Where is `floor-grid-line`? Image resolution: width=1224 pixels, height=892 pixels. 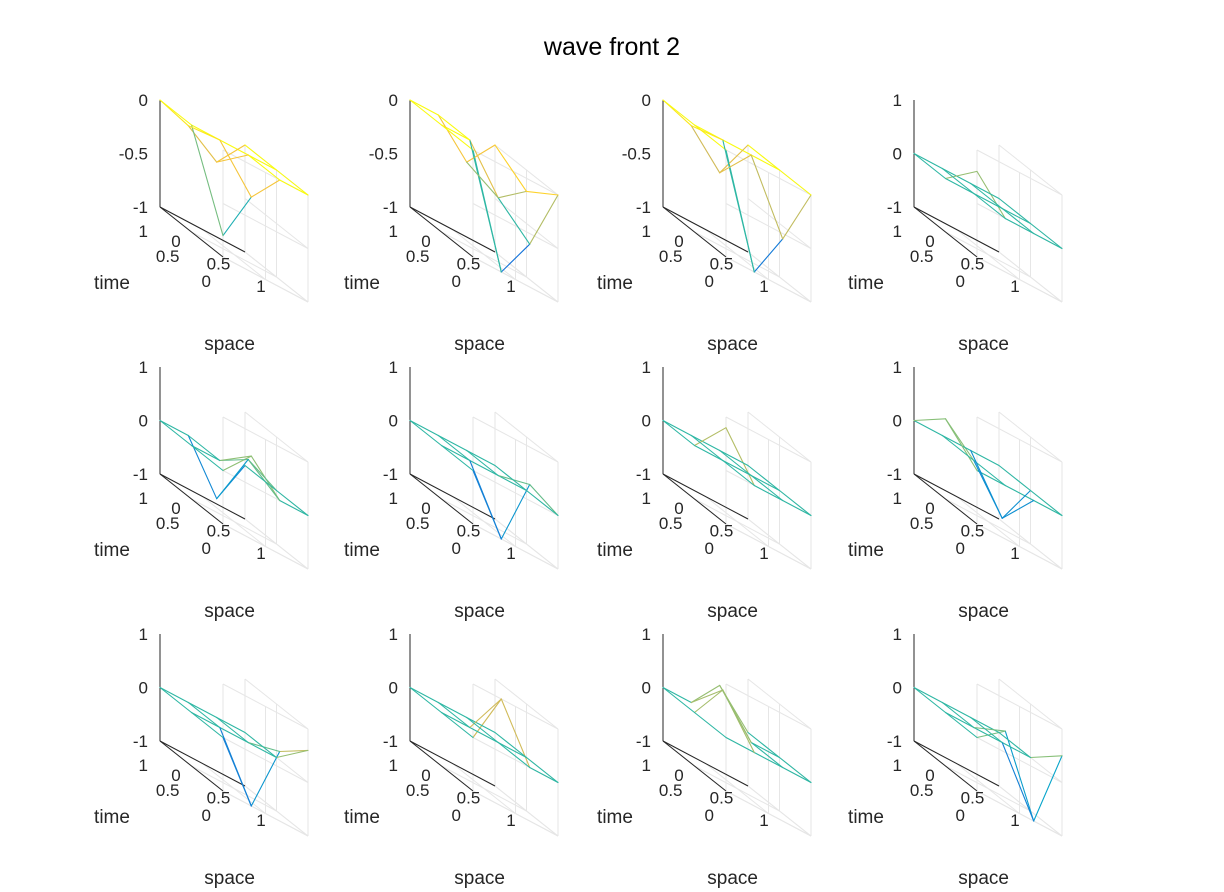 floor-grid-line is located at coordinates (737, 521).